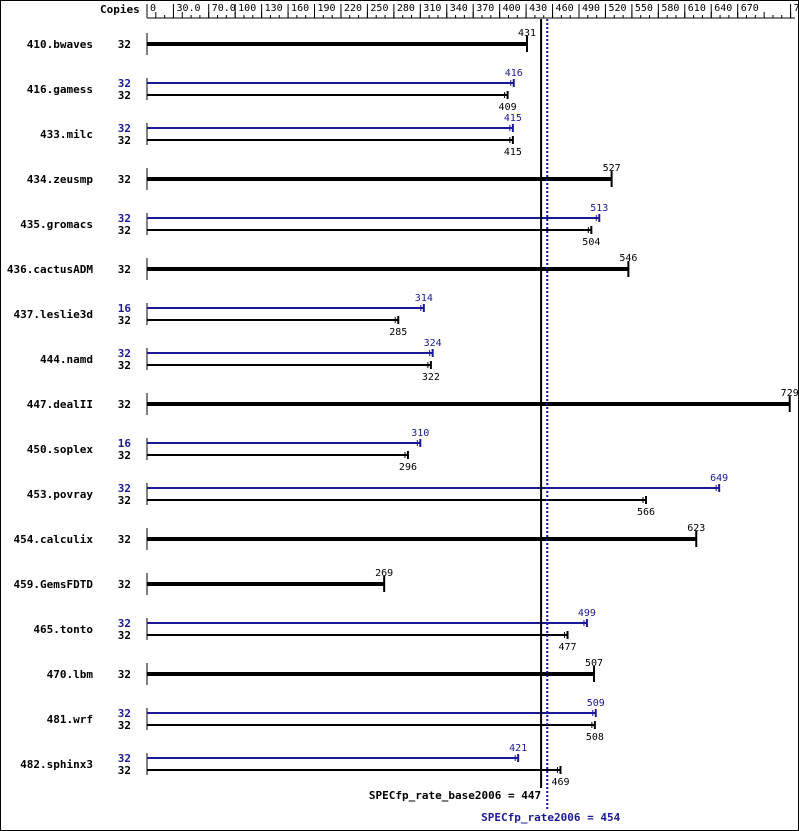  I want to click on base-value-label: 296, so click(408, 467).